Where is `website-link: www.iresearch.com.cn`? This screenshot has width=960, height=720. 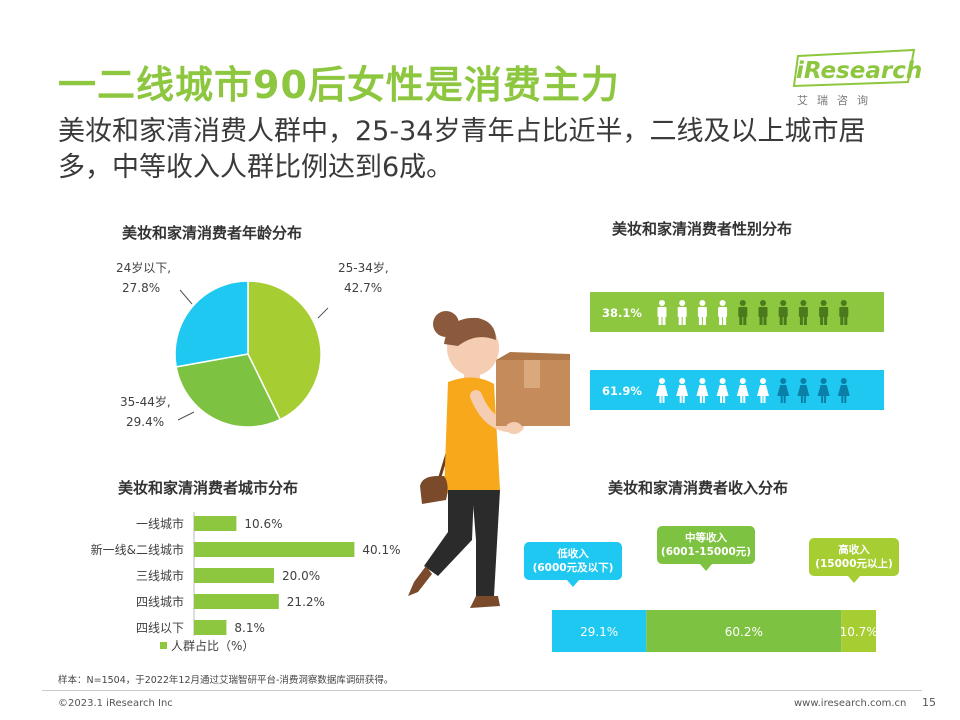
website-link: www.iresearch.com.cn is located at coordinates (850, 703).